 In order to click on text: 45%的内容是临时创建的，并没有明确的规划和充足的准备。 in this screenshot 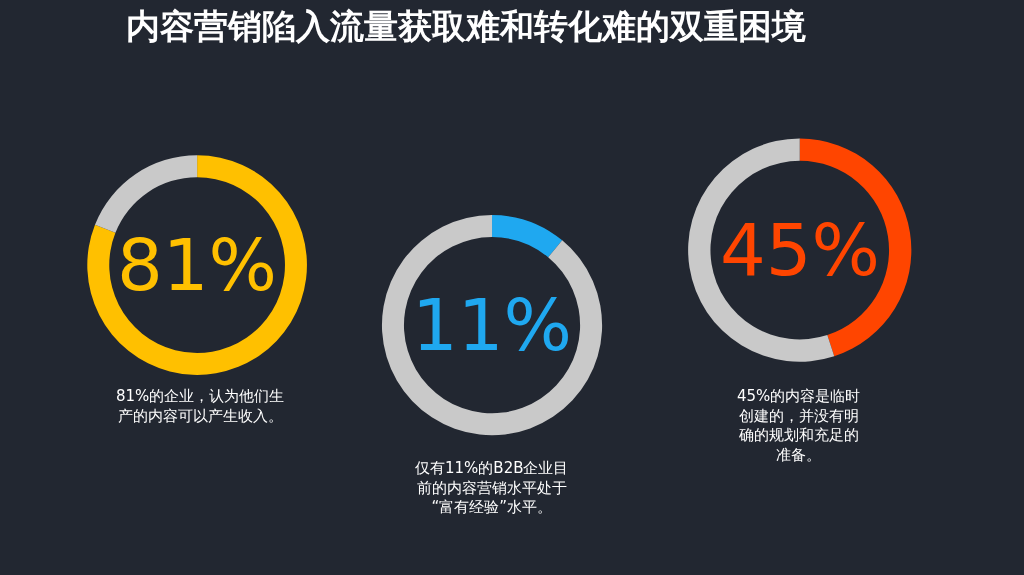, I will do `click(799, 425)`.